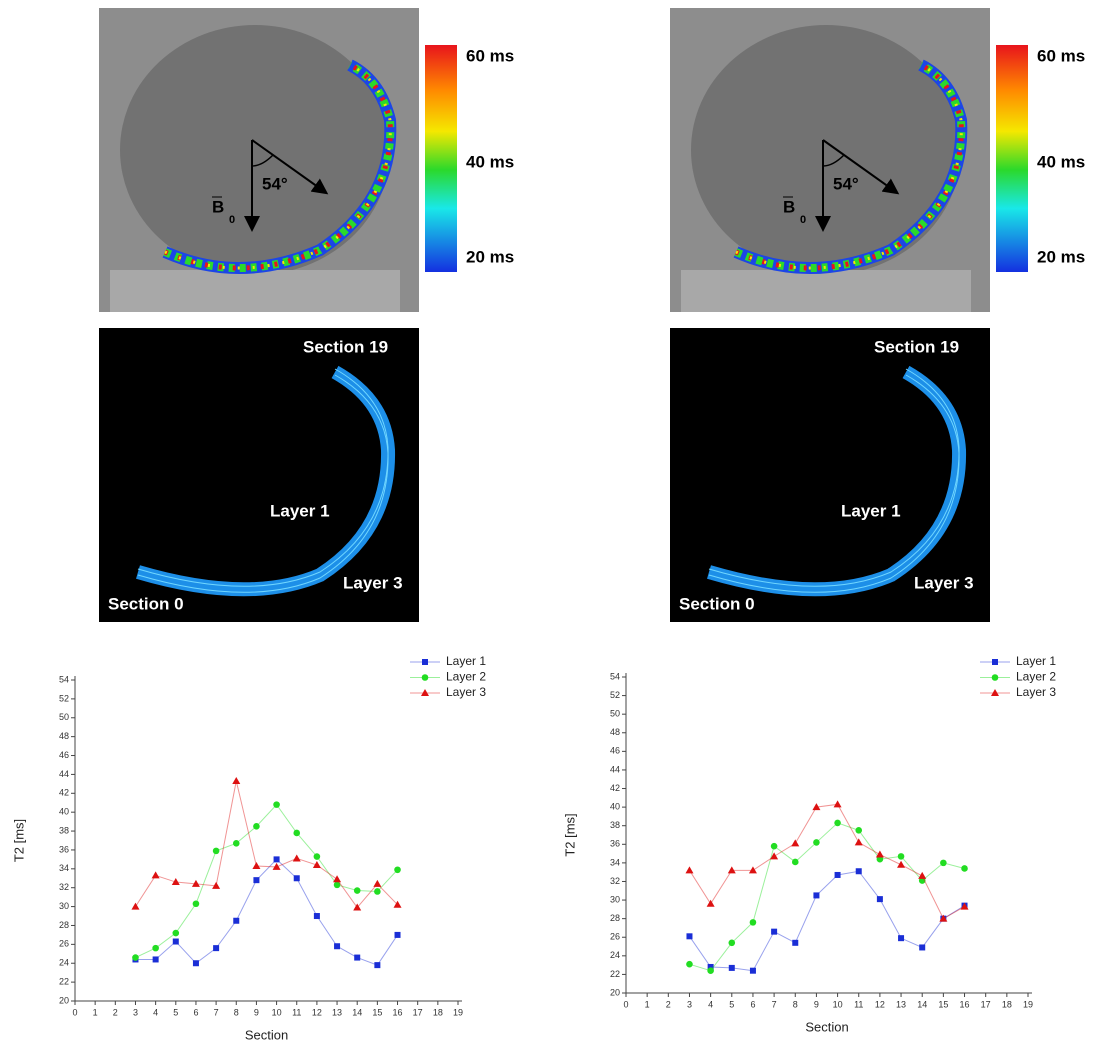  I want to click on angle-arrow, so click(290, 167).